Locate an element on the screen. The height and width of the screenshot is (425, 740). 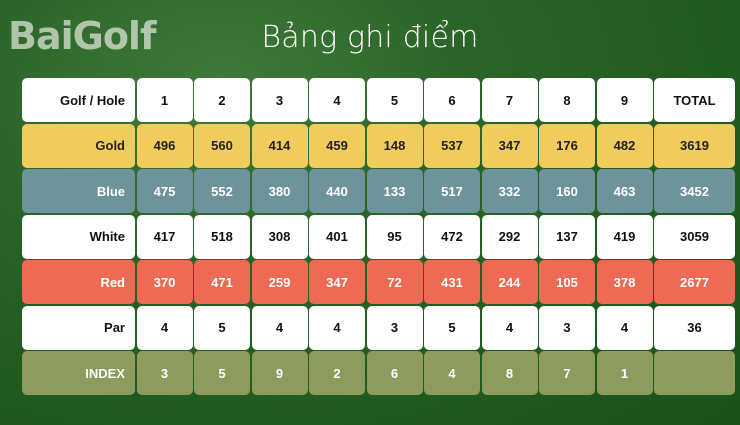
hole-header: 3 is located at coordinates (279, 100).